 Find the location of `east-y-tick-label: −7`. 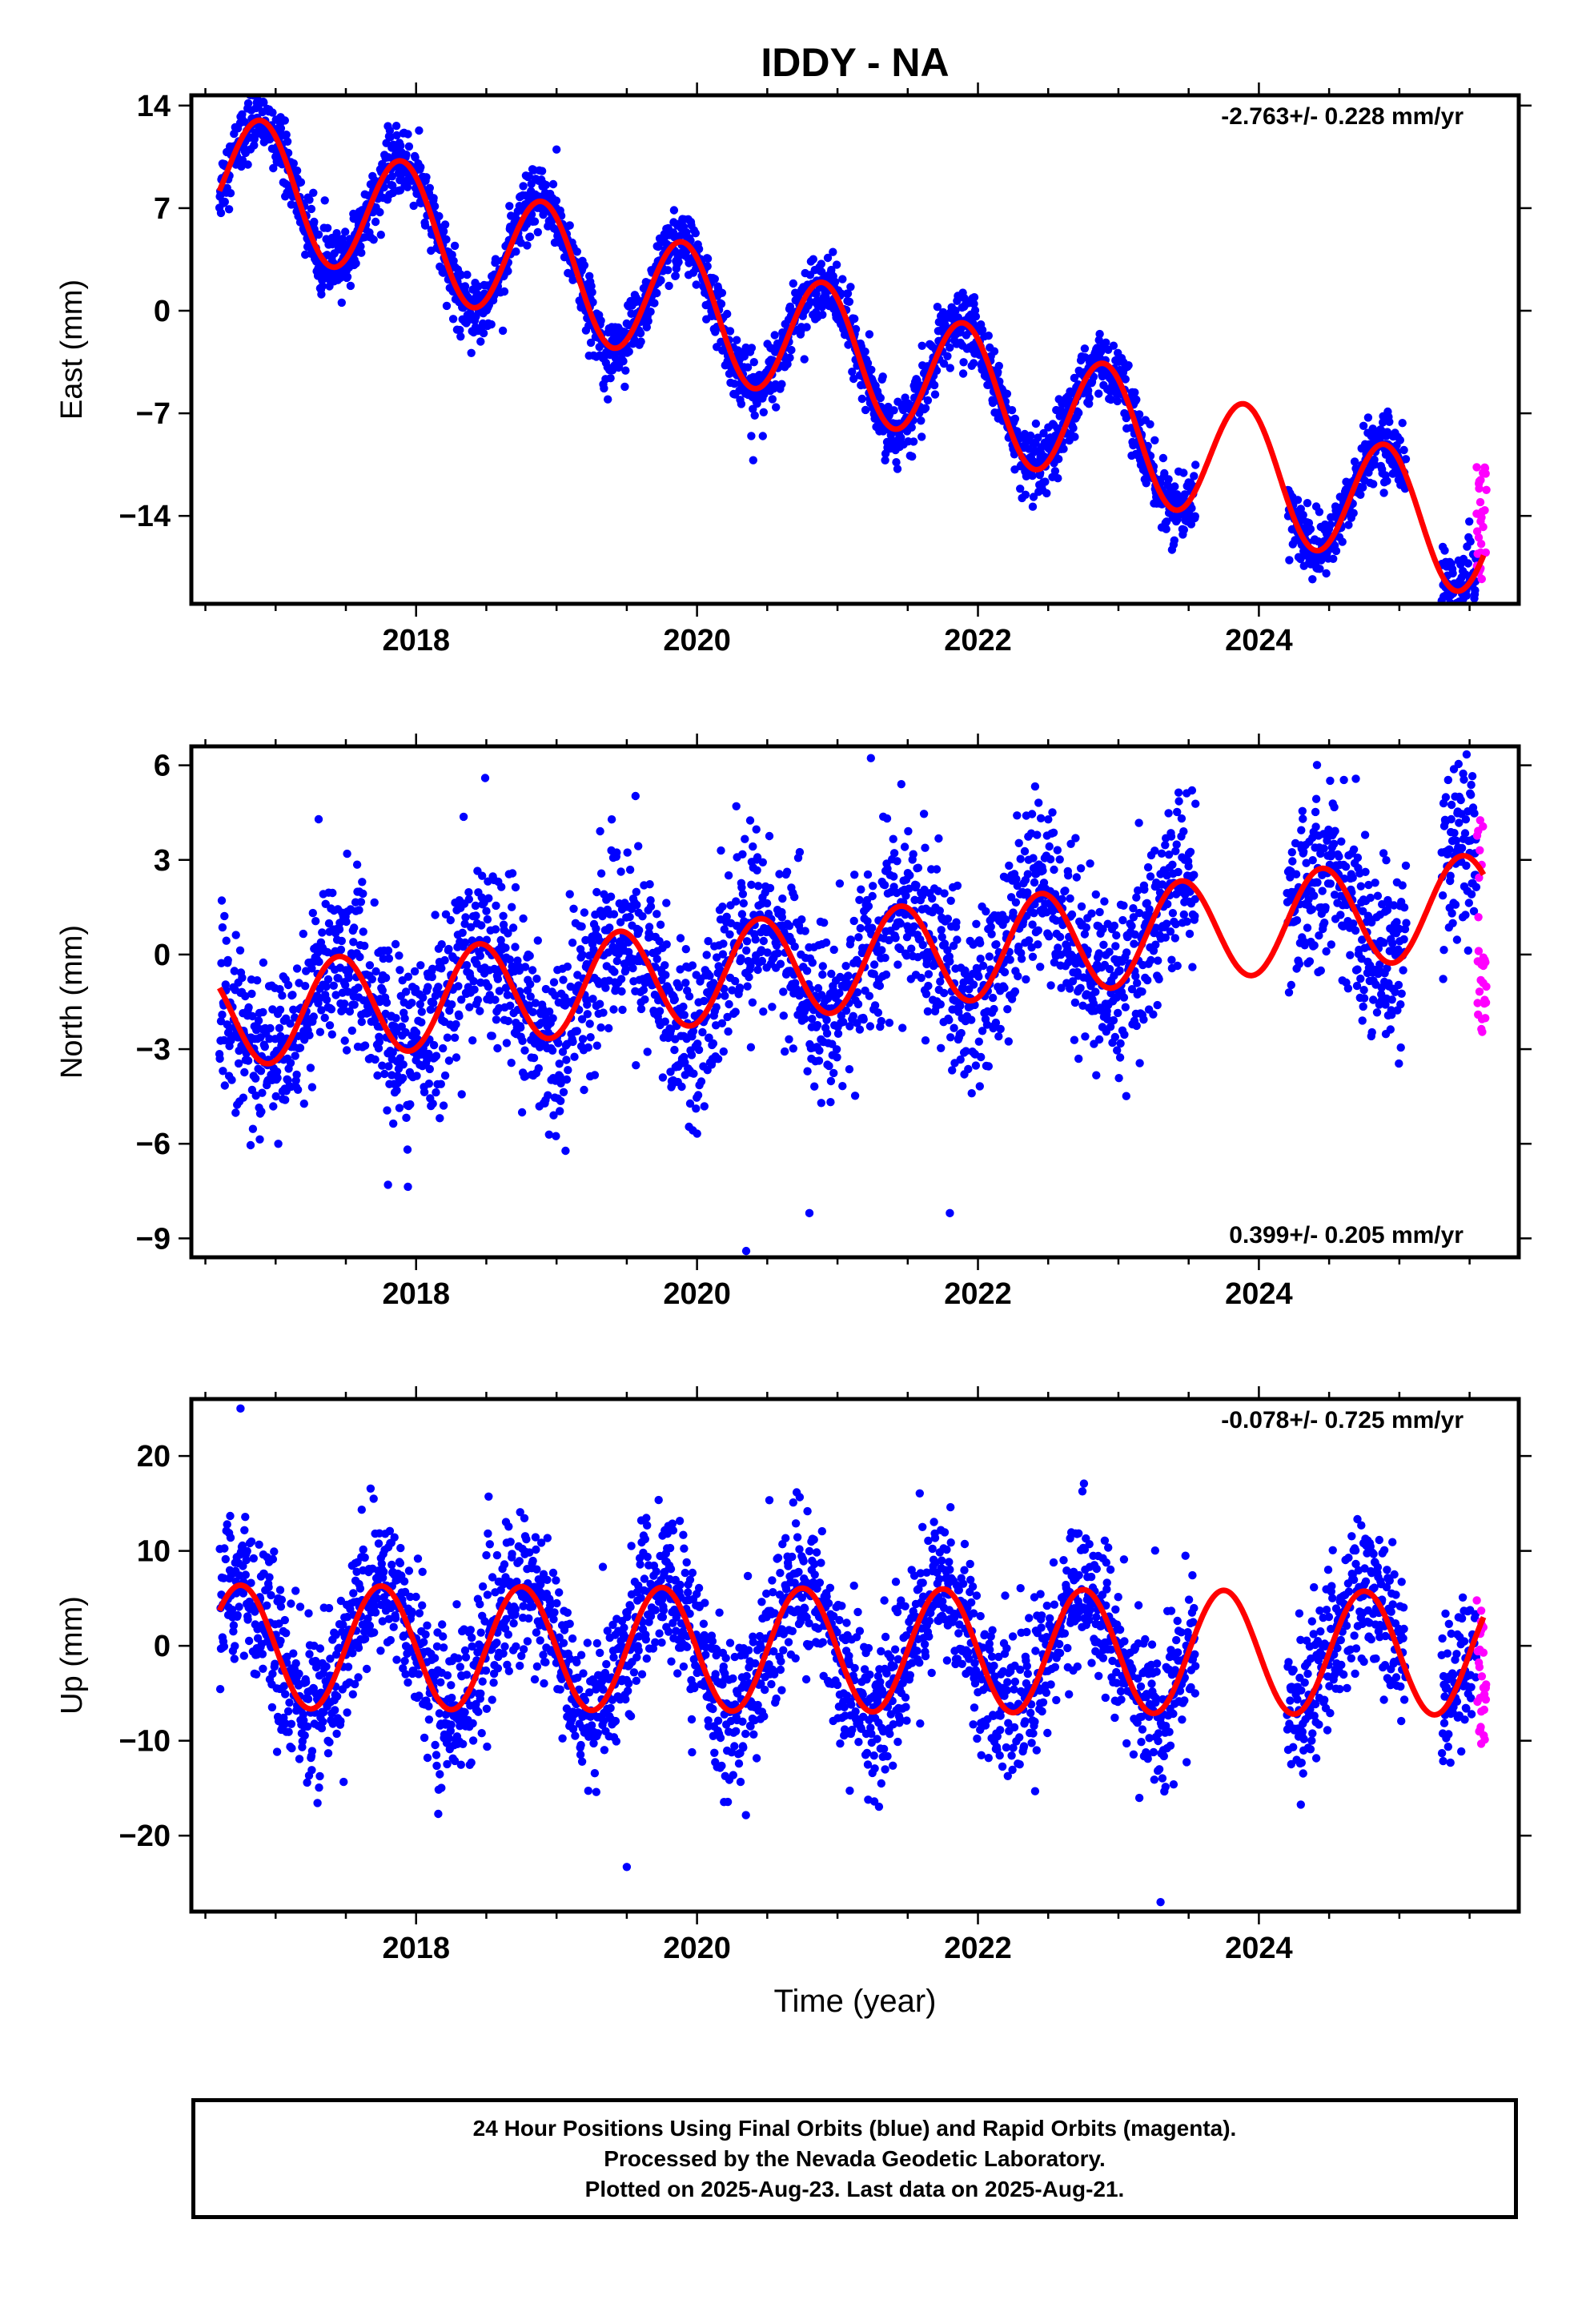

east-y-tick-label: −7 is located at coordinates (154, 414).